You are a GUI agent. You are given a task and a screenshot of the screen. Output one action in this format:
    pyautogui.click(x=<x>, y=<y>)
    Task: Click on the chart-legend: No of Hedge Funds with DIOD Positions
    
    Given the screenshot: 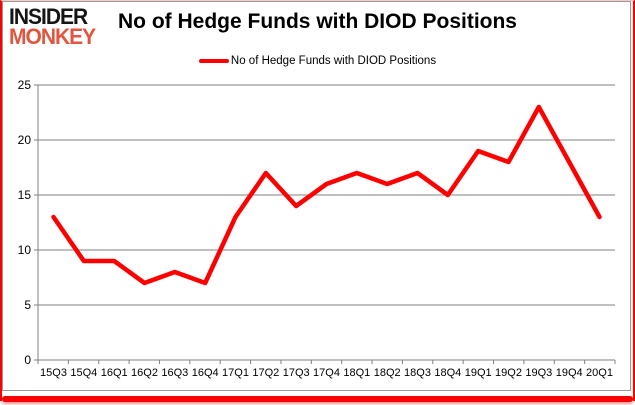 What is the action you would take?
    pyautogui.click(x=317, y=61)
    